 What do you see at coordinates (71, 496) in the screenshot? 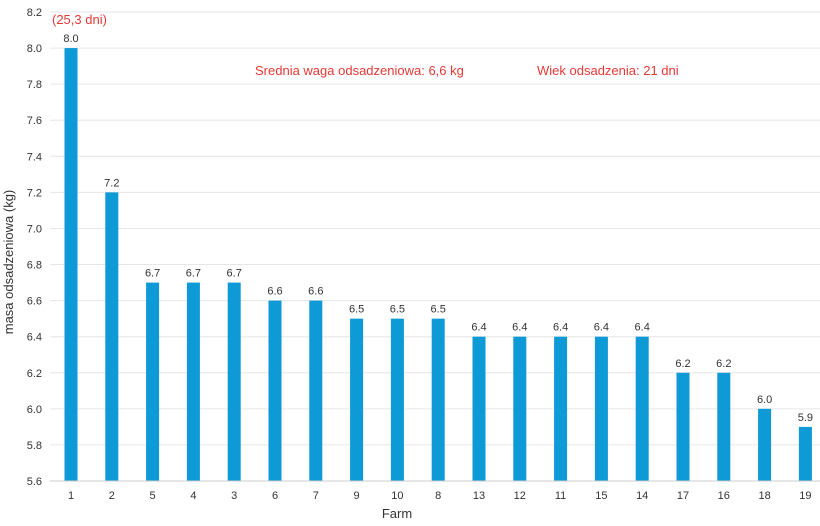
I see `x-tick-label: 1` at bounding box center [71, 496].